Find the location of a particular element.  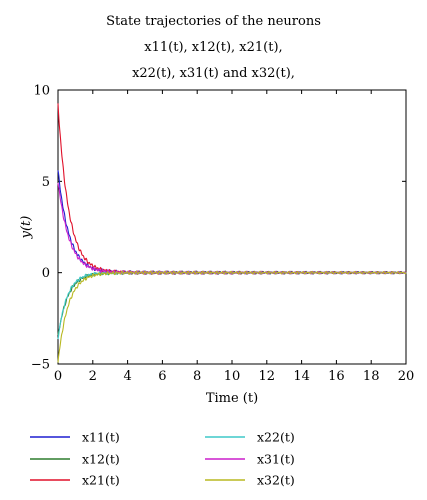

chart-title-line-3: x22(t), x31(t) and x32(t), is located at coordinates (213, 73).